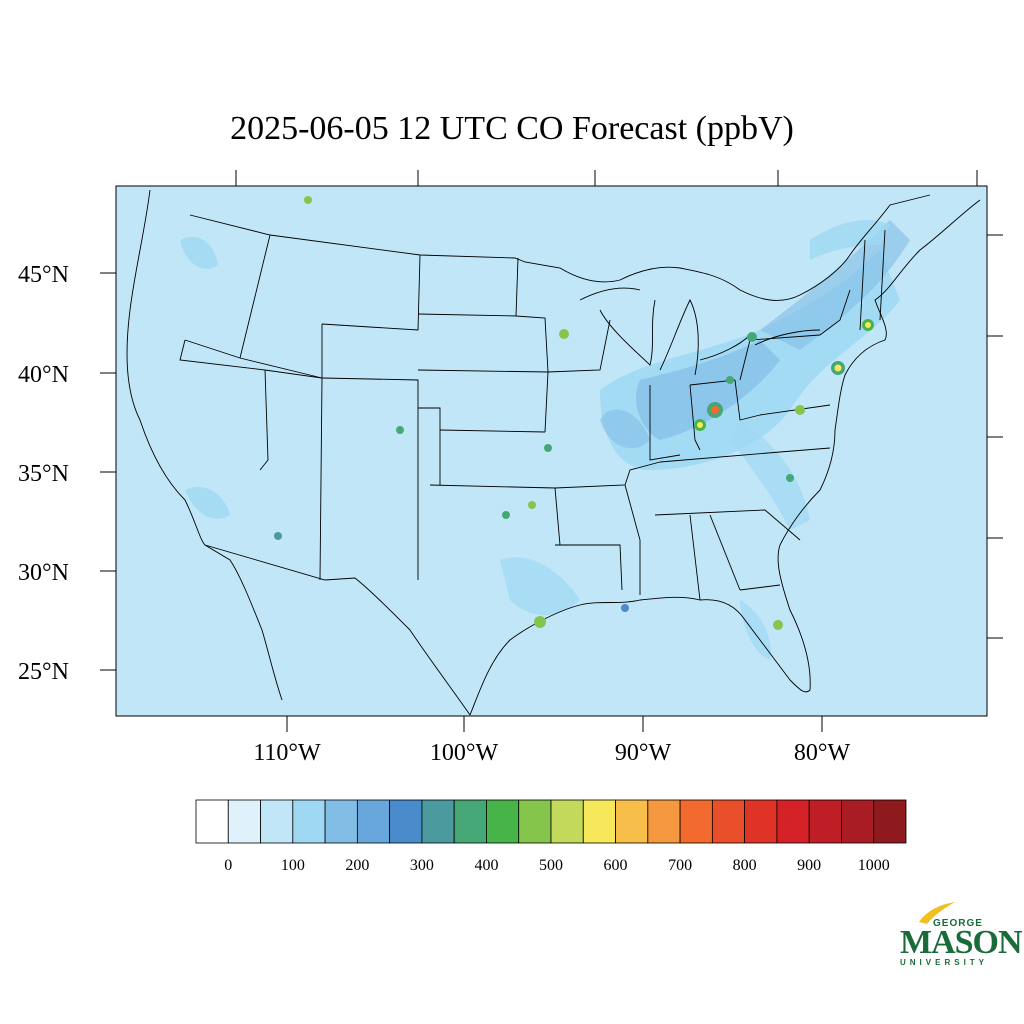  Describe the element at coordinates (293, 865) in the screenshot. I see `colorbar-label: 100` at that location.